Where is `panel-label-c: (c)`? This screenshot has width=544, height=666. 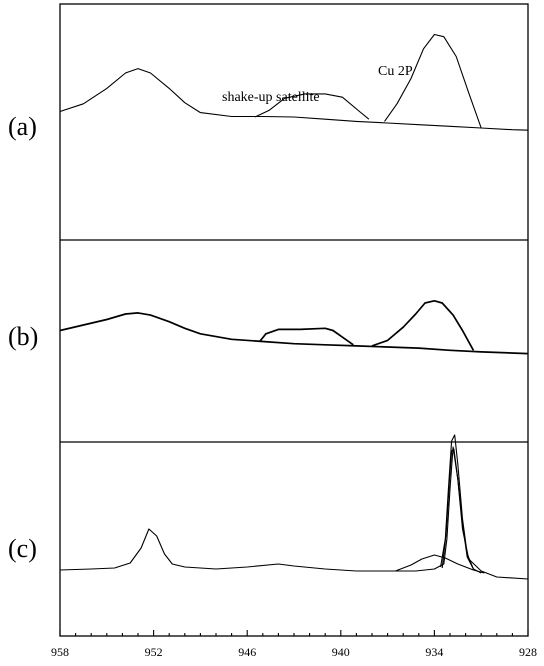 panel-label-c: (c) is located at coordinates (22, 548).